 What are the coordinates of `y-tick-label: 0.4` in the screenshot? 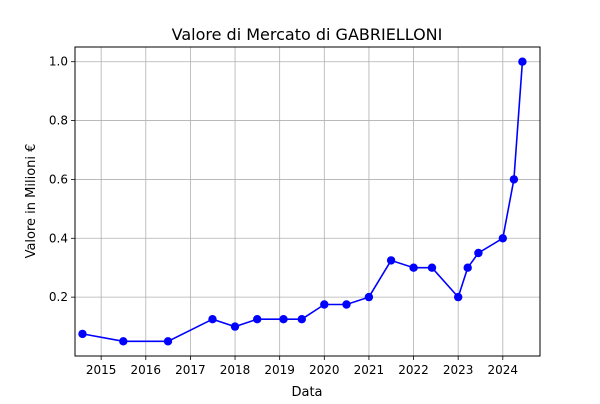 It's located at (58, 238).